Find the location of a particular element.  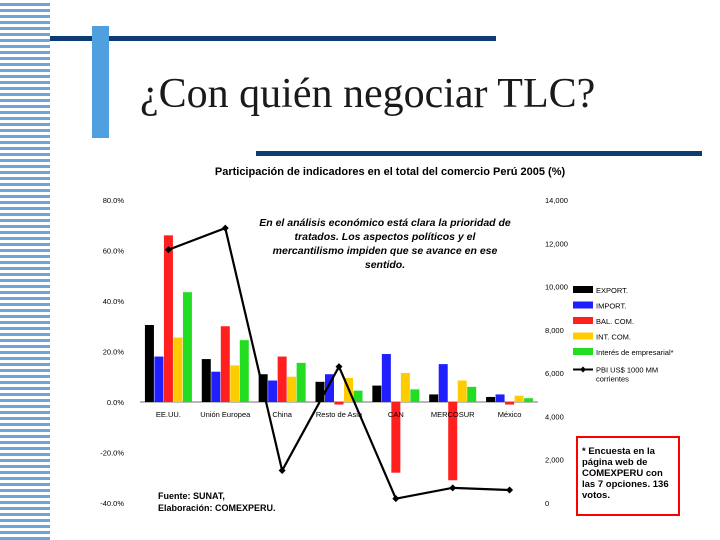

left-tick-label: 60.0% is located at coordinates (114, 251).